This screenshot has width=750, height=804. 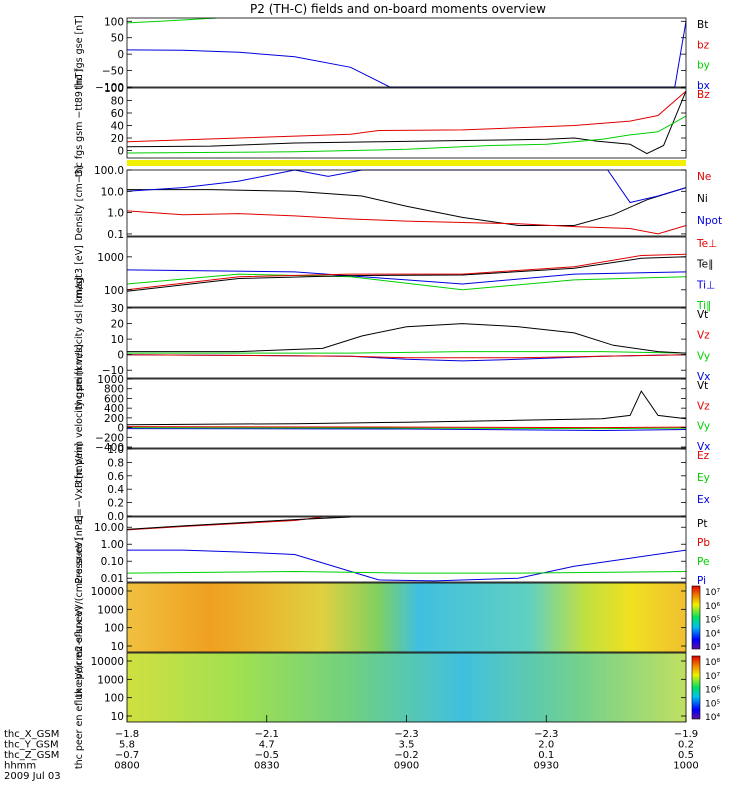 What do you see at coordinates (702, 524) in the screenshot?
I see `legend-label-black: Pt` at bounding box center [702, 524].